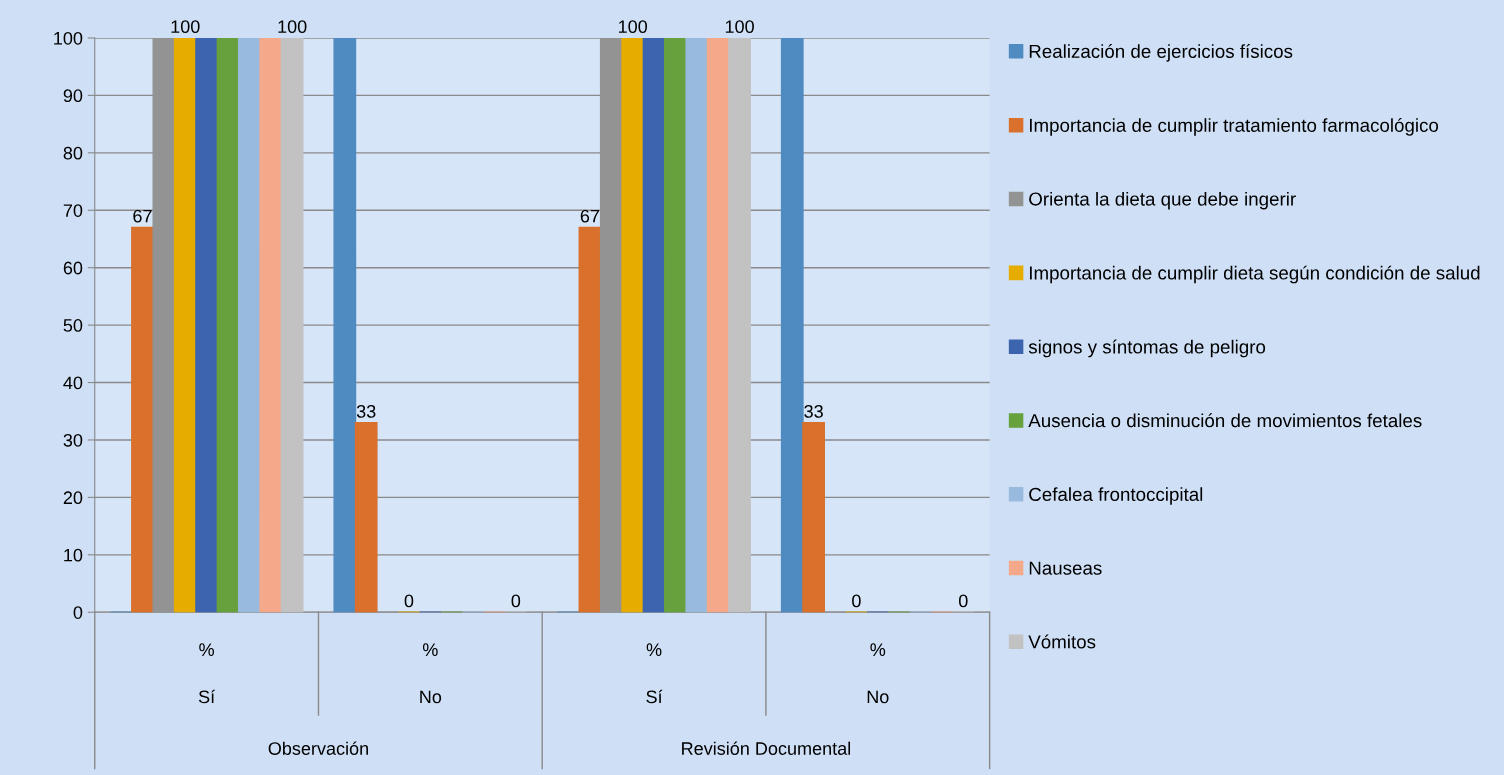 The width and height of the screenshot is (1504, 775). Describe the element at coordinates (73, 96) in the screenshot. I see `y-tick-label: 90` at that location.